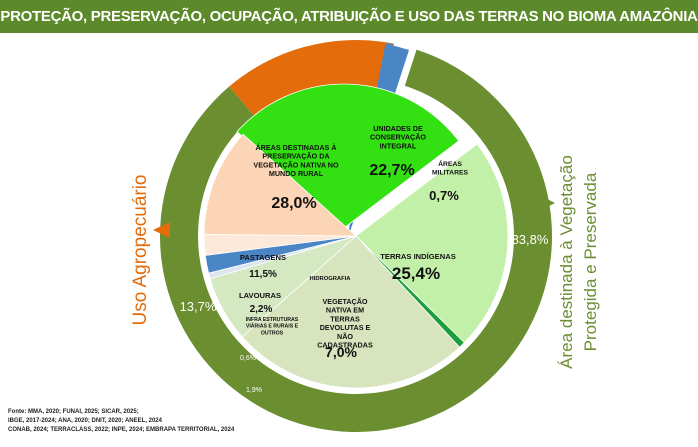 Image resolution: width=698 pixels, height=447 pixels. Describe the element at coordinates (341, 352) in the screenshot. I see `value-devolutas: 7,0%` at that location.